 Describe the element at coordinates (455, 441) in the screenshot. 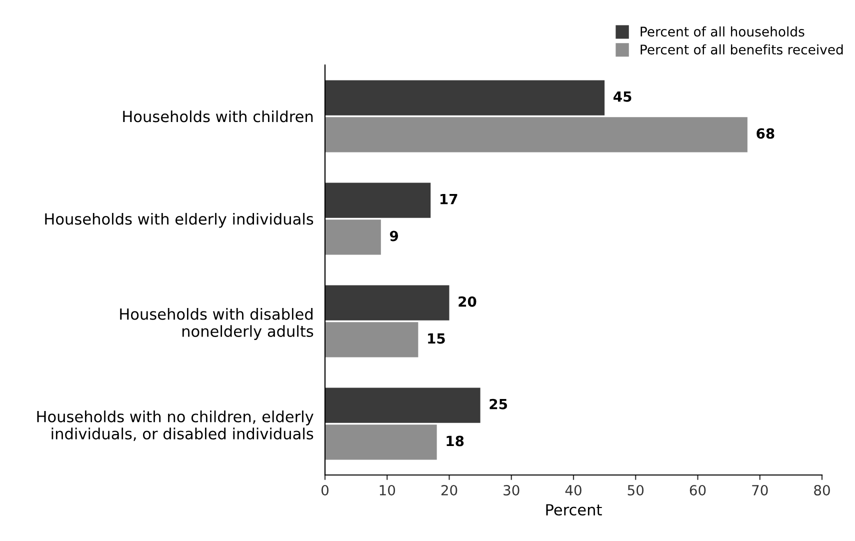

I see `data-label: 18` at that location.